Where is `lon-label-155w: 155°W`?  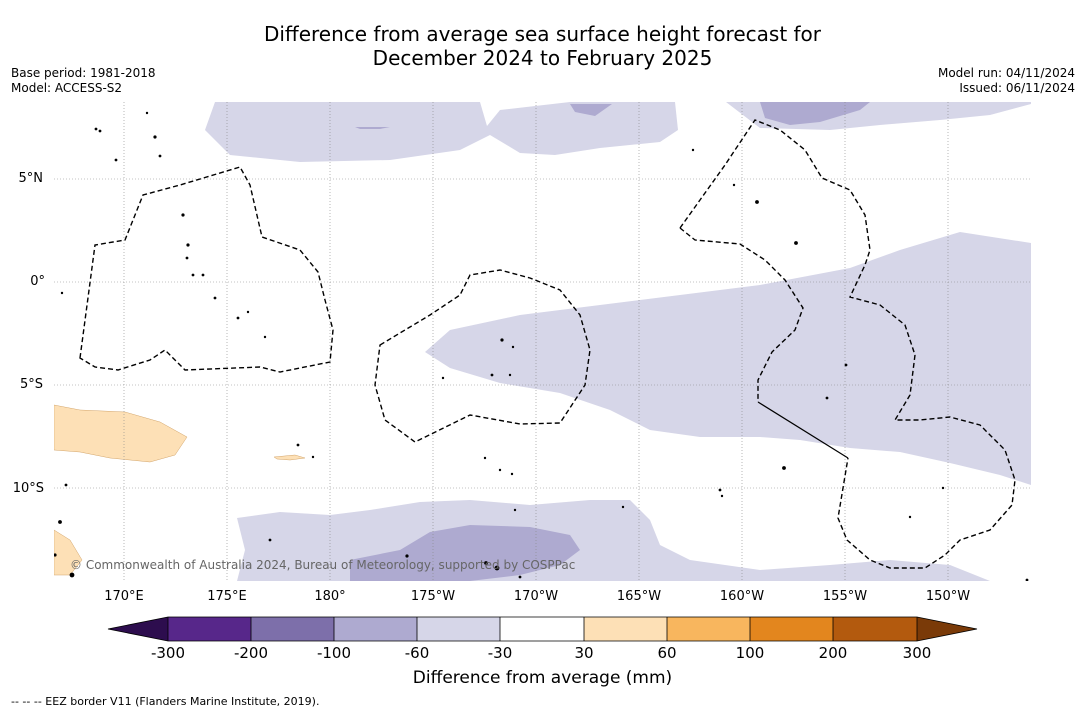 lon-label-155w: 155°W is located at coordinates (845, 596).